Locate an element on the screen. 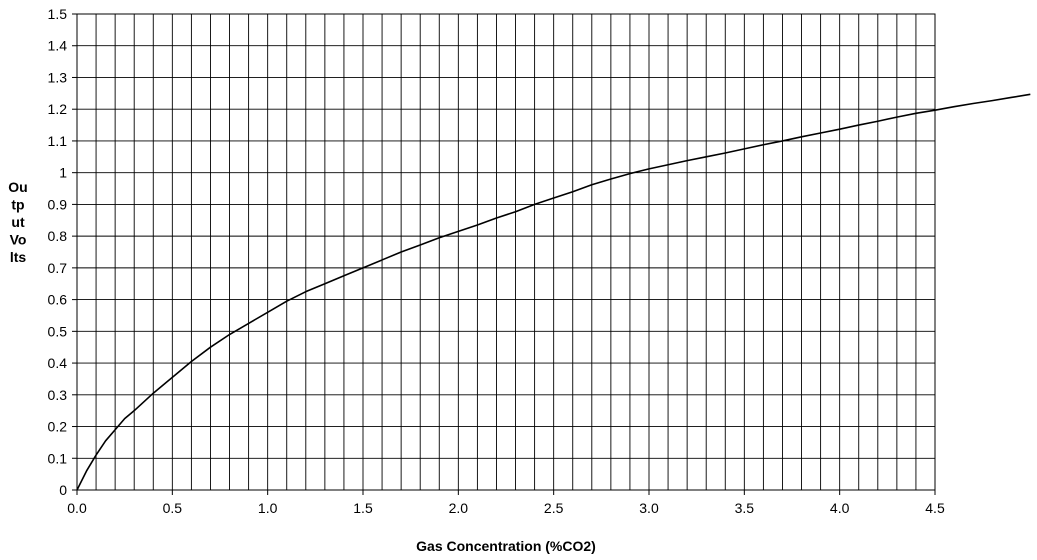 Image resolution: width=1037 pixels, height=560 pixels. y-axis-title-line: lts is located at coordinates (18, 257).